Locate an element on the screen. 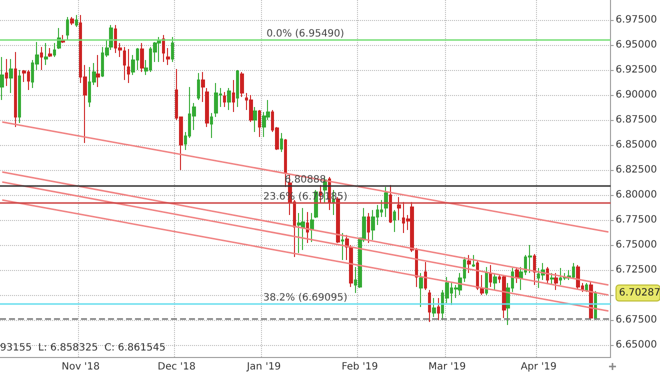 The width and height of the screenshot is (660, 376). y-tick-label: 6.65000 is located at coordinates (637, 345).